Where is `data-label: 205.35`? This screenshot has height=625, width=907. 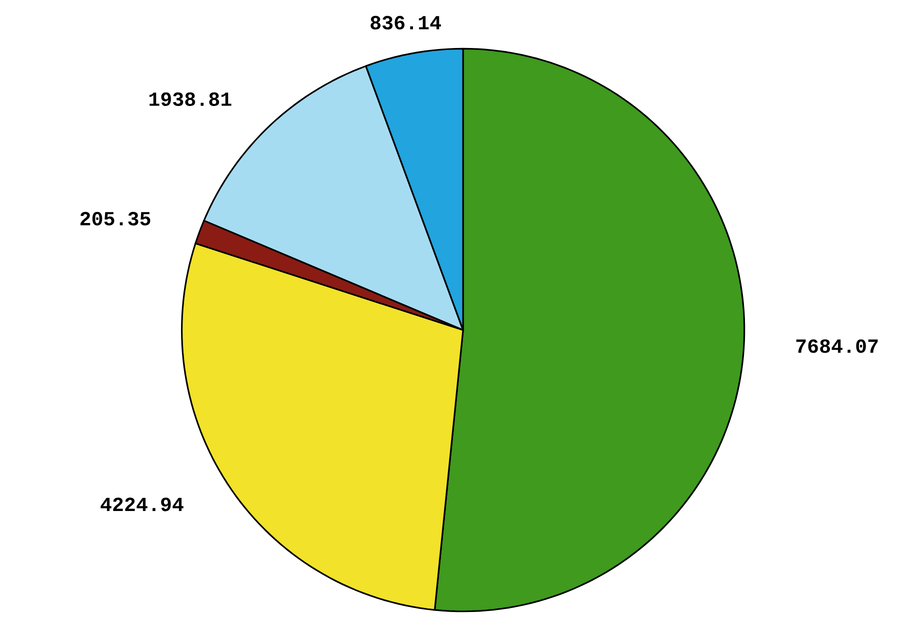
data-label: 205.35 is located at coordinates (115, 219).